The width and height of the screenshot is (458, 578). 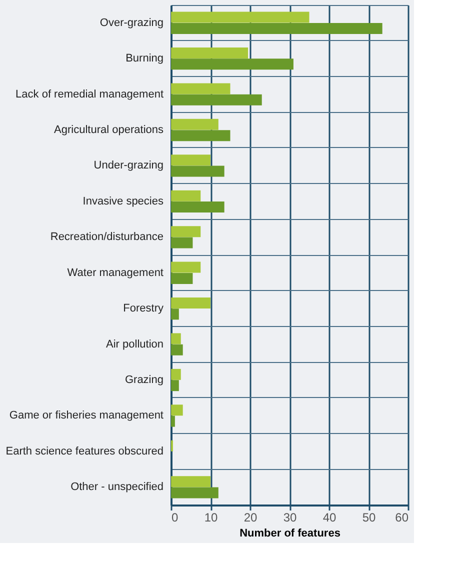 I want to click on x-tick-label: 40, so click(x=329, y=517).